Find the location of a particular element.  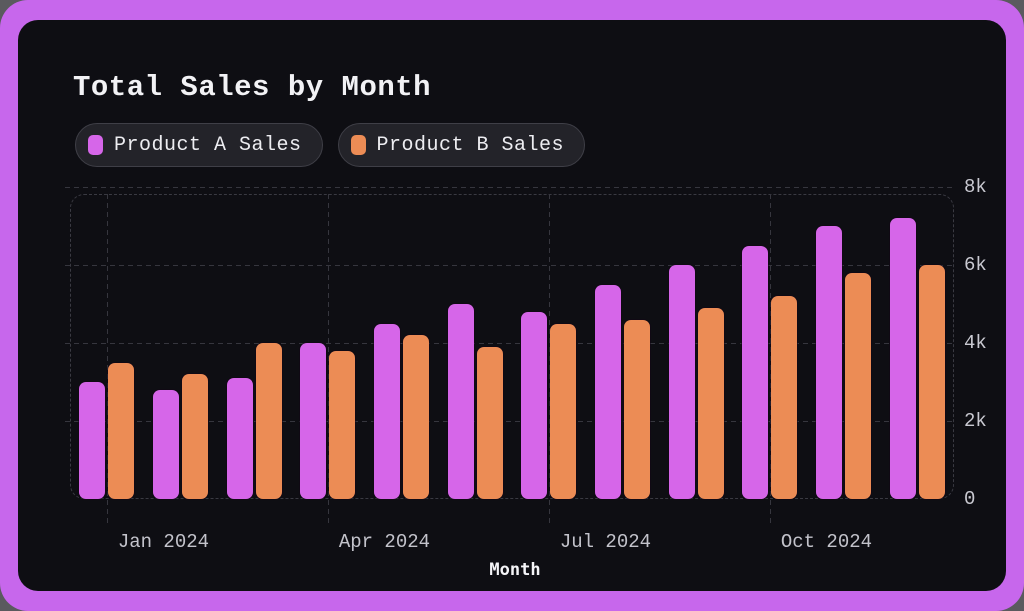

bar-product-a-sales-aug-2024 is located at coordinates (607, 391).